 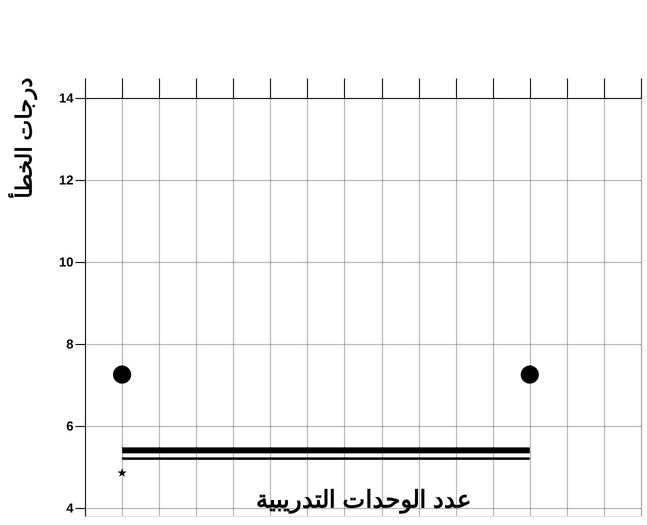 What do you see at coordinates (70, 508) in the screenshot?
I see `y-tick-label: 4` at bounding box center [70, 508].